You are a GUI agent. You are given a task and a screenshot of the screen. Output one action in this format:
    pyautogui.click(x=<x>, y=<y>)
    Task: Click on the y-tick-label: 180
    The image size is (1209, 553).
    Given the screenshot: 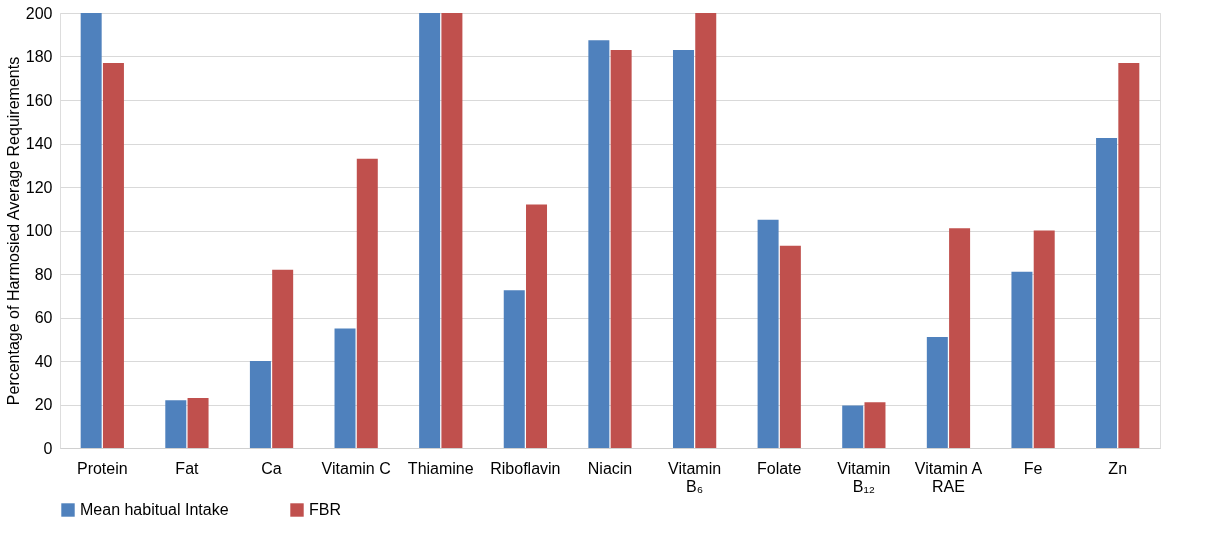 What is the action you would take?
    pyautogui.click(x=39, y=56)
    